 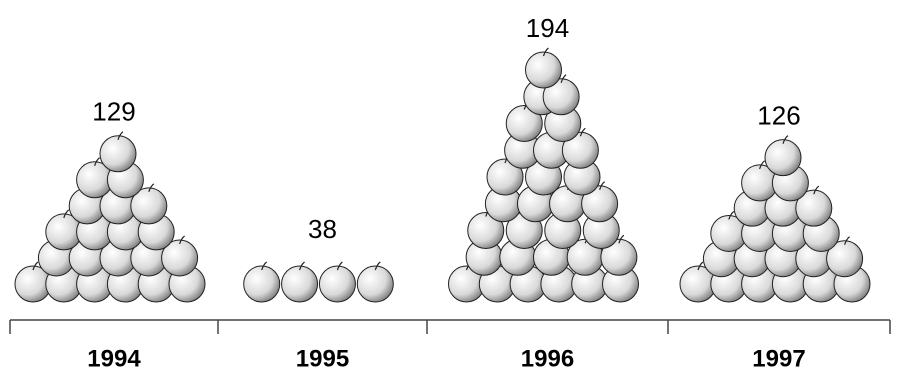 What do you see at coordinates (322, 358) in the screenshot?
I see `x-tick-label: 1995` at bounding box center [322, 358].